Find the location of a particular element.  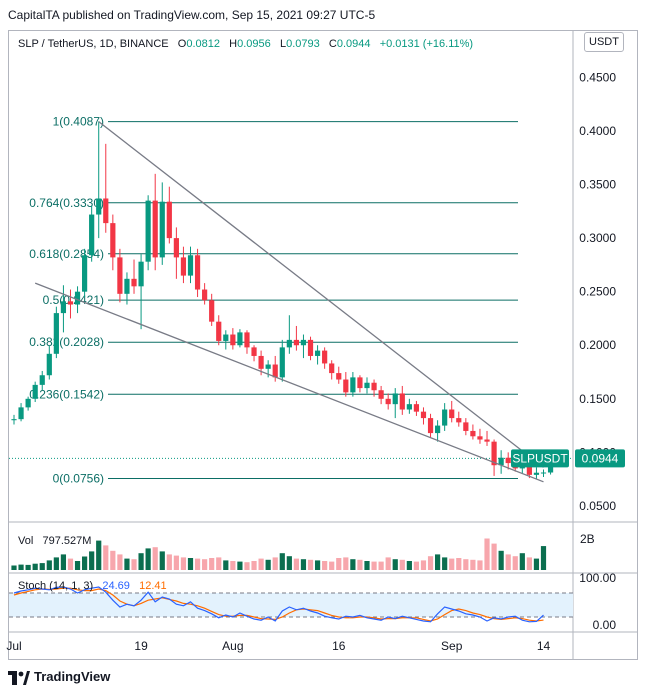

volume-axis-label: 2B is located at coordinates (587, 539).